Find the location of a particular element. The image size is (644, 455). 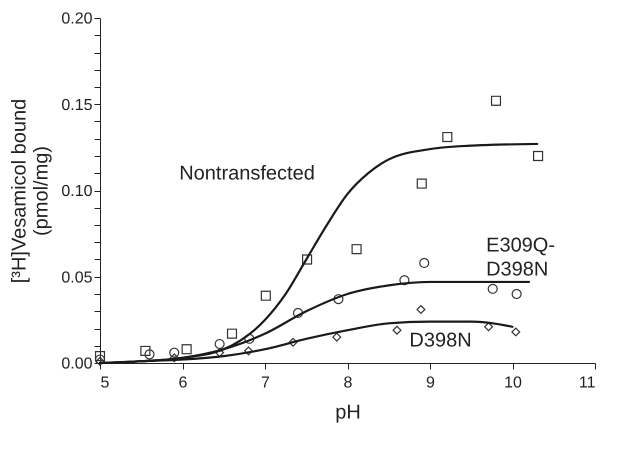

y-tick-label: 0.20 is located at coordinates (77, 19).